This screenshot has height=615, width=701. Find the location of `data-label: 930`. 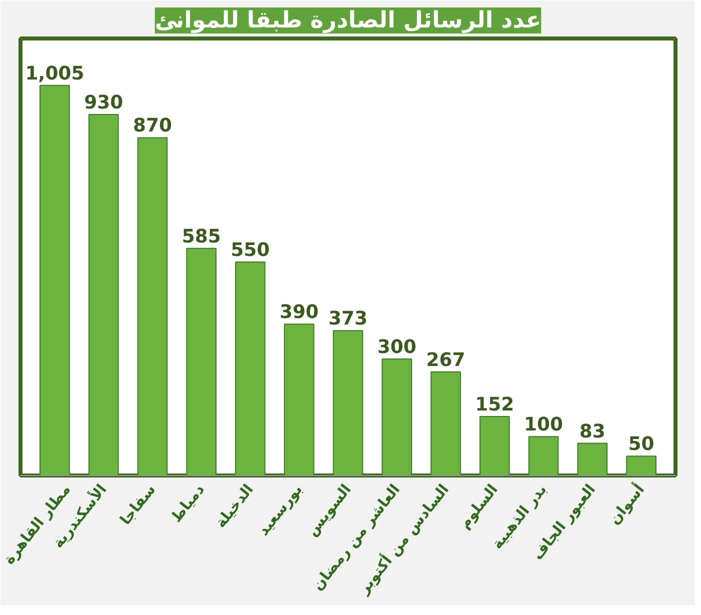

data-label: 930 is located at coordinates (104, 103).